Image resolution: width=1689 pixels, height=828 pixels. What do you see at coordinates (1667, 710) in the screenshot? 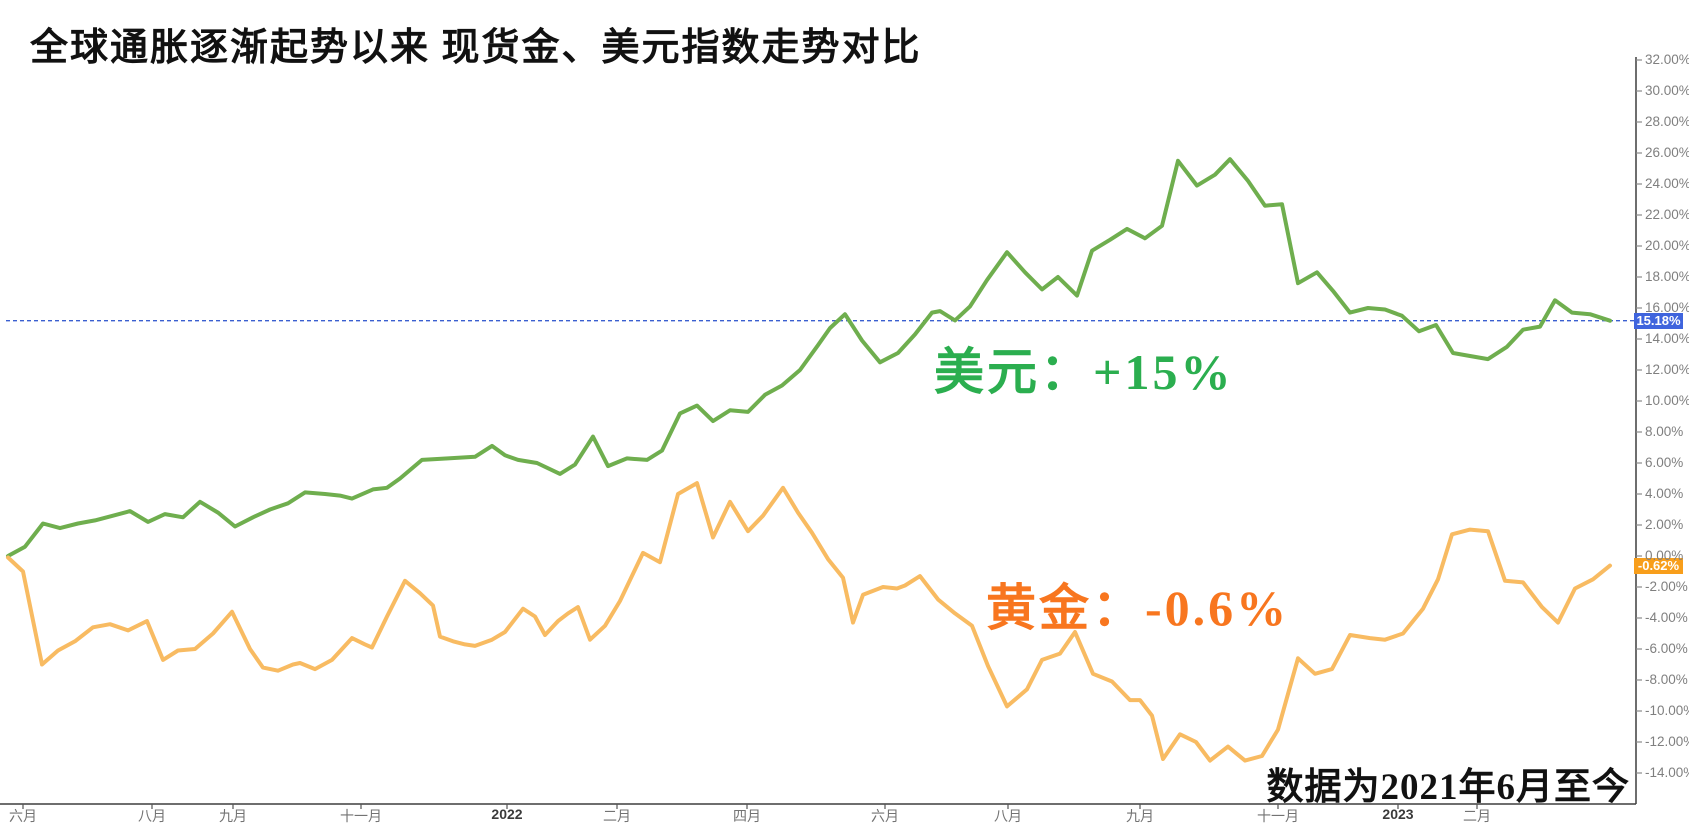
I see `y-tick-label: -10.00%` at bounding box center [1667, 710].